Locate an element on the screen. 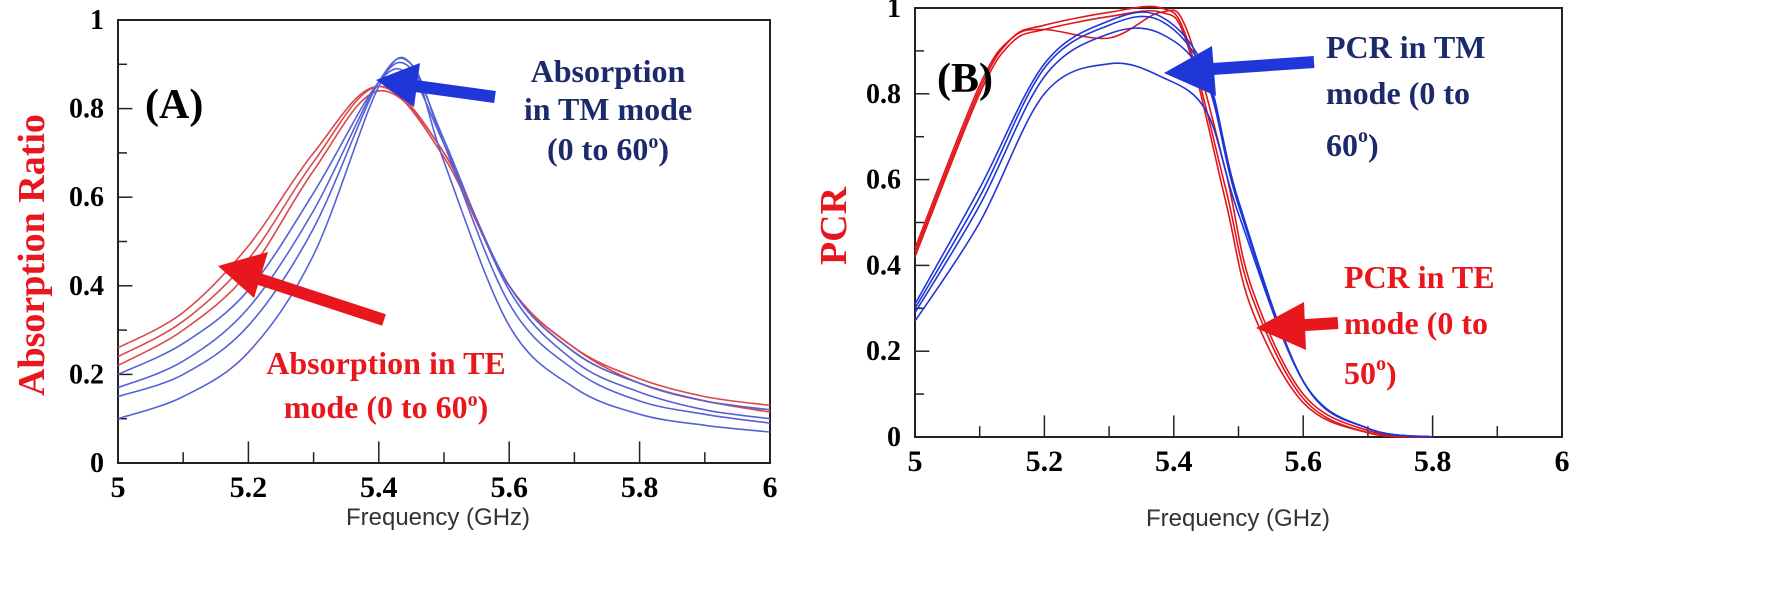 This screenshot has height=606, width=1770. panel-a-te-annotation: Absorption in TE mode (0 to 60o) is located at coordinates (362, 338).